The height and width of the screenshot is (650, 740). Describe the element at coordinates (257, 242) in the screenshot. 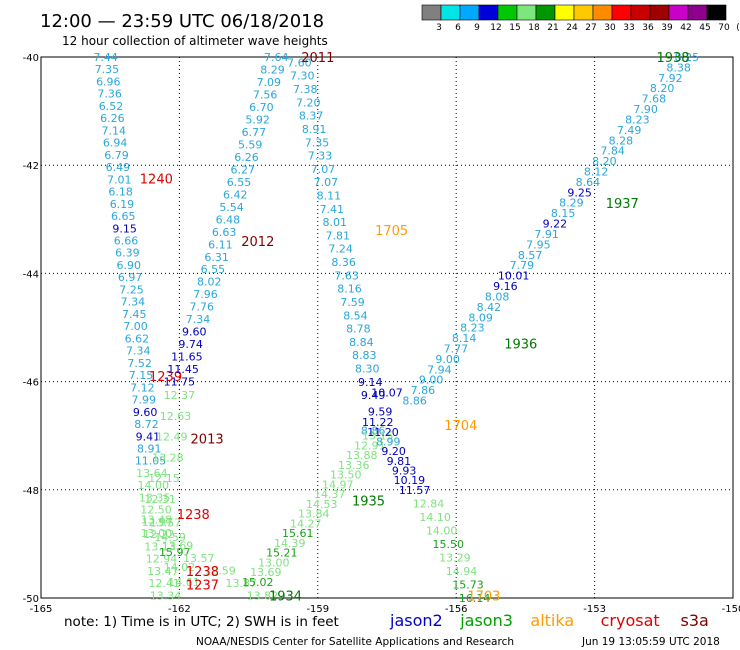

I see `pass-time-label: 2012` at that location.